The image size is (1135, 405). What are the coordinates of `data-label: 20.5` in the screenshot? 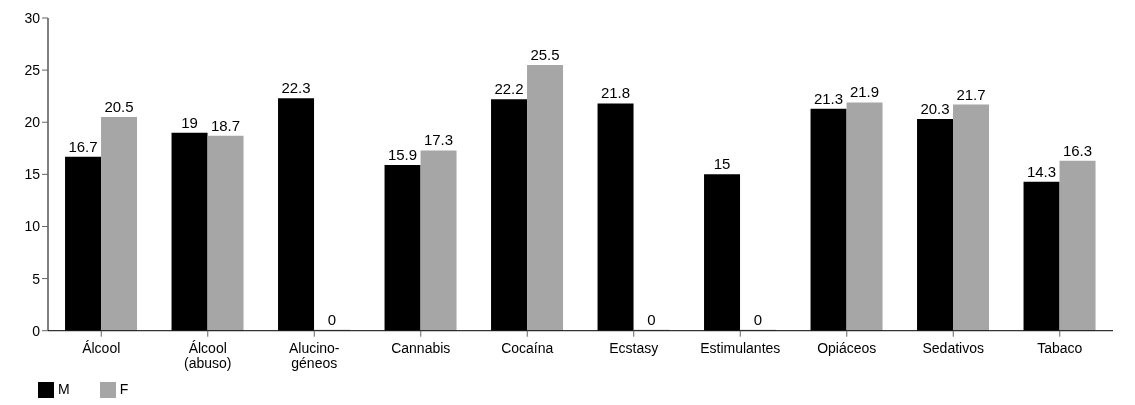 It's located at (119, 107).